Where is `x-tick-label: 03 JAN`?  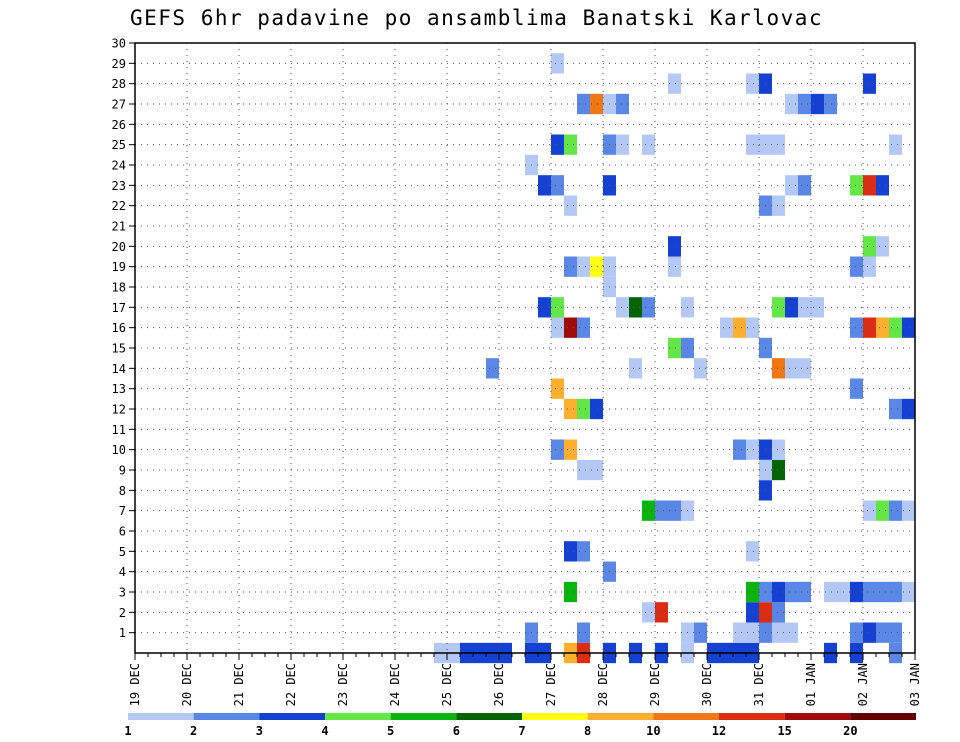 x-tick-label: 03 JAN is located at coordinates (915, 684).